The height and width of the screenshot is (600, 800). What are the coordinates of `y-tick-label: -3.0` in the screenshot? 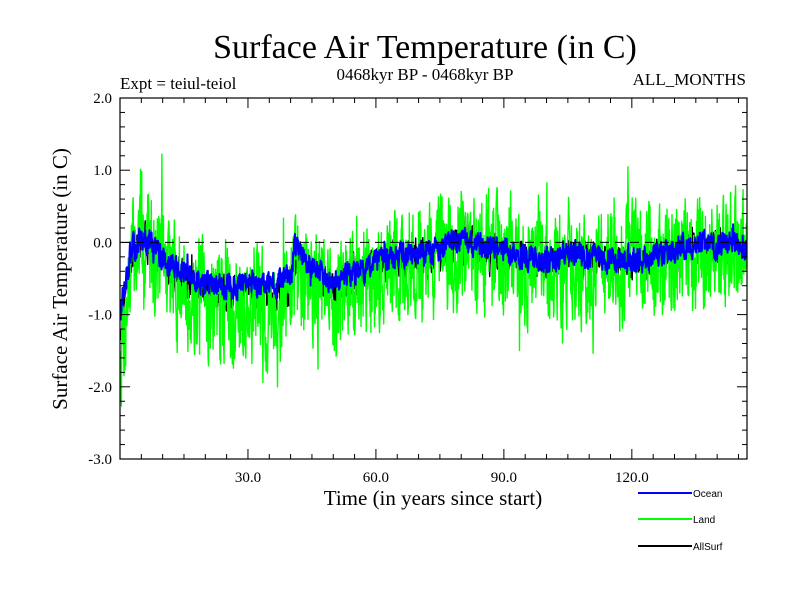 It's located at (100, 460).